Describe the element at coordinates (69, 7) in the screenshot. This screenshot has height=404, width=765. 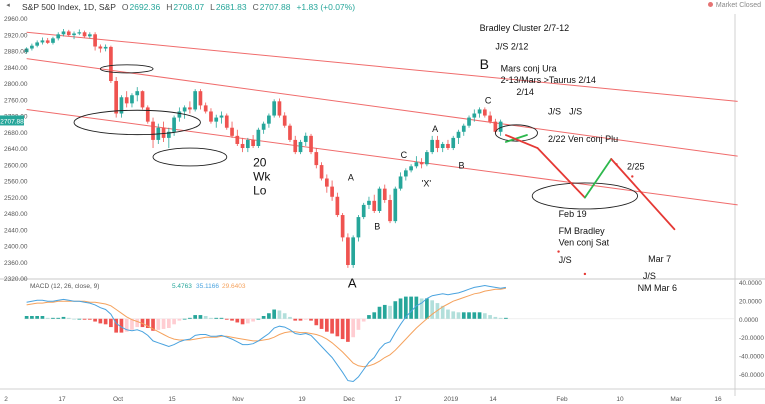
I see `symbol-title: S&P 500 Index, 1D, S&P` at that location.